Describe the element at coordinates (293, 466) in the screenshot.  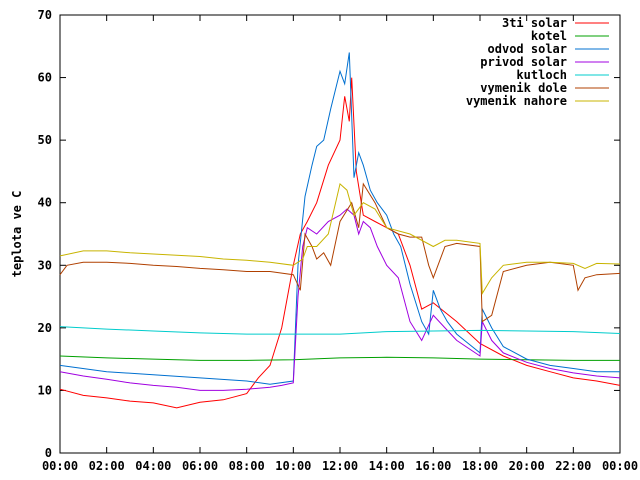
I see `x-tick-label: 10:00` at that location.